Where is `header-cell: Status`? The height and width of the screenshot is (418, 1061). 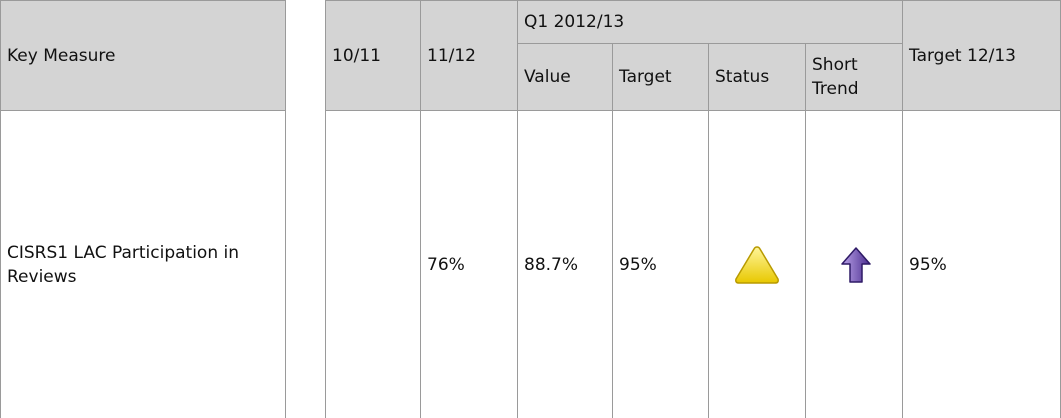
header-cell: Status is located at coordinates (757, 77).